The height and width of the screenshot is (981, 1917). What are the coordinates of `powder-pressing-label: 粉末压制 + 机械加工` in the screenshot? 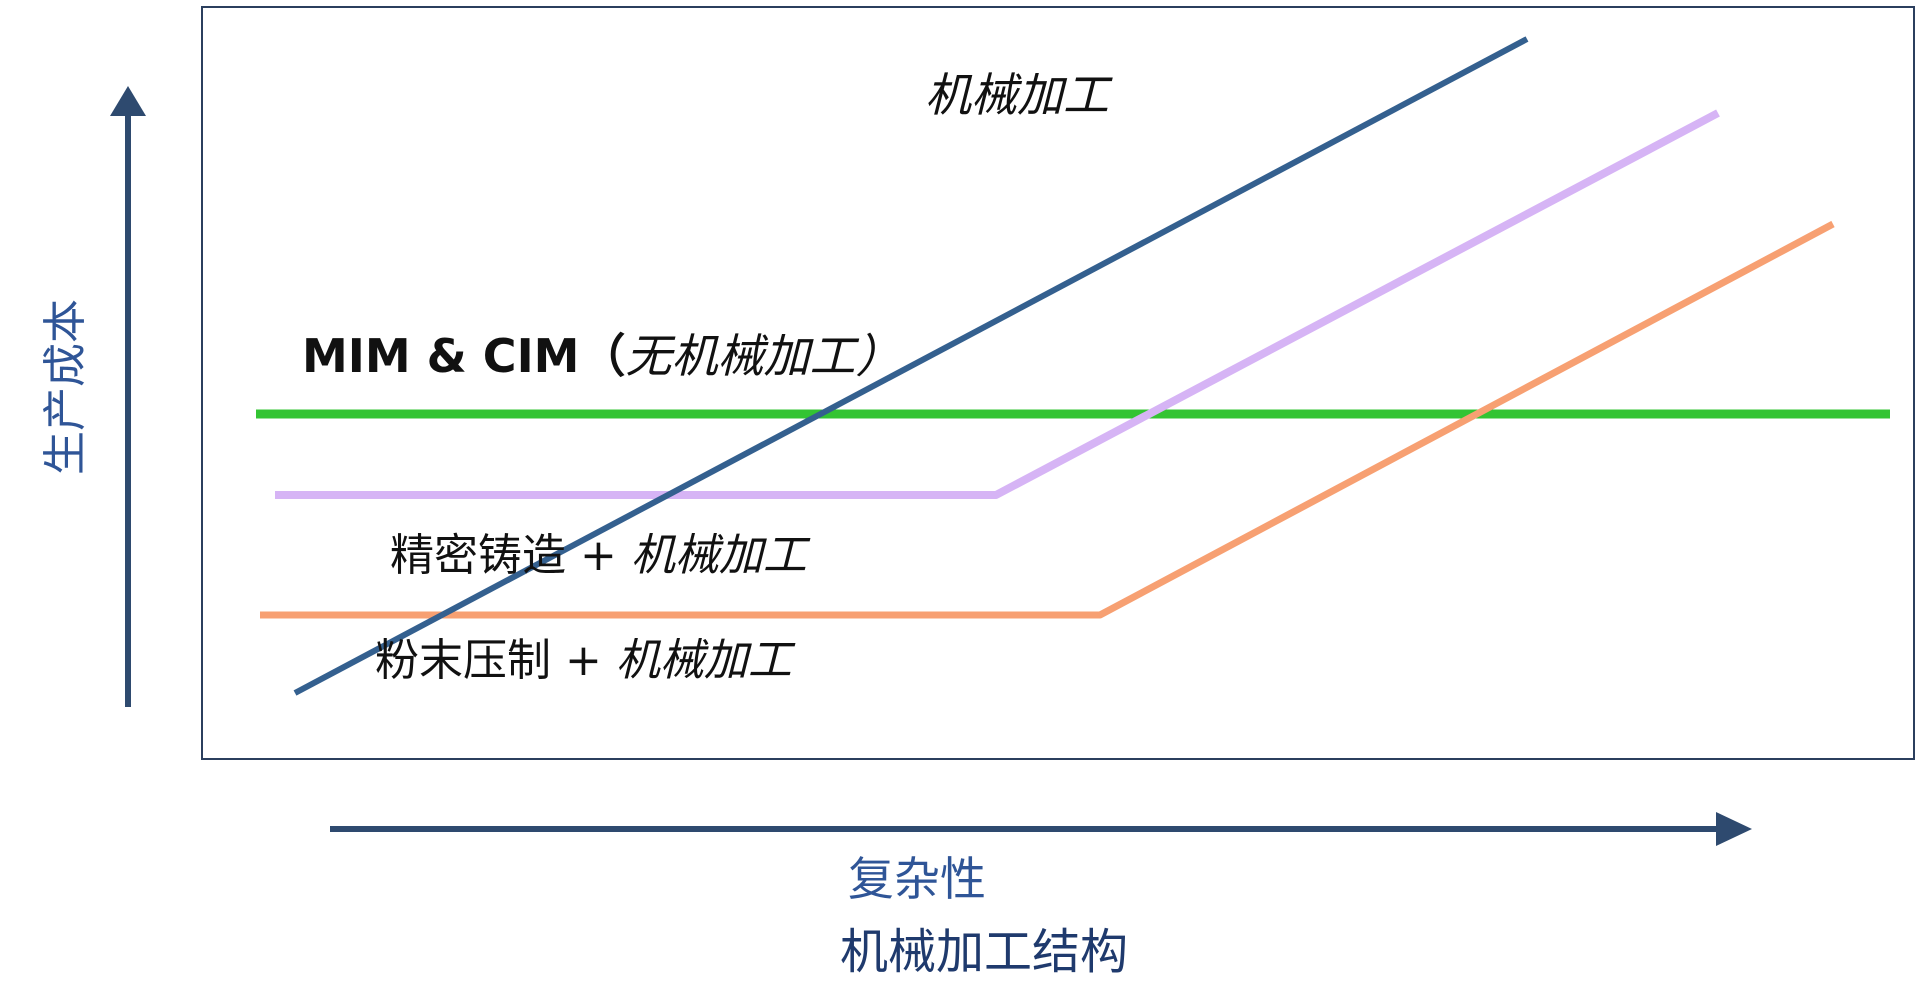 It's located at (585, 660).